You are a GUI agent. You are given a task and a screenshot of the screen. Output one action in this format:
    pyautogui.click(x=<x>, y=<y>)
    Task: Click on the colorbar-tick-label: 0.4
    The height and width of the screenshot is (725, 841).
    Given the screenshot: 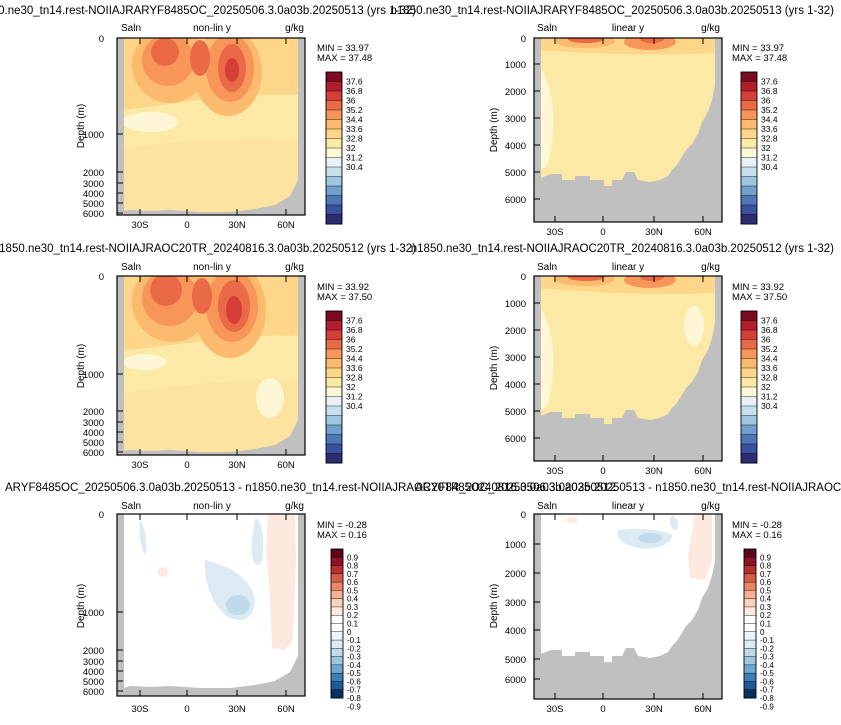 What is the action you would take?
    pyautogui.click(x=353, y=599)
    